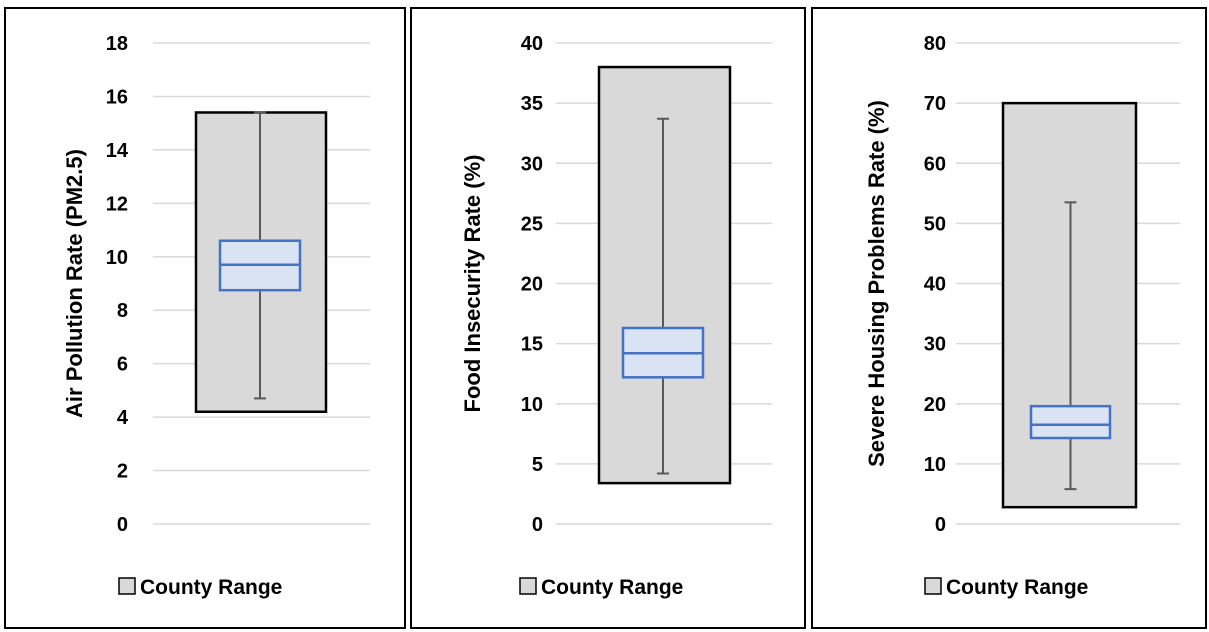 This screenshot has height=632, width=1209. What do you see at coordinates (537, 465) in the screenshot?
I see `y-tick-label: 5` at bounding box center [537, 465].